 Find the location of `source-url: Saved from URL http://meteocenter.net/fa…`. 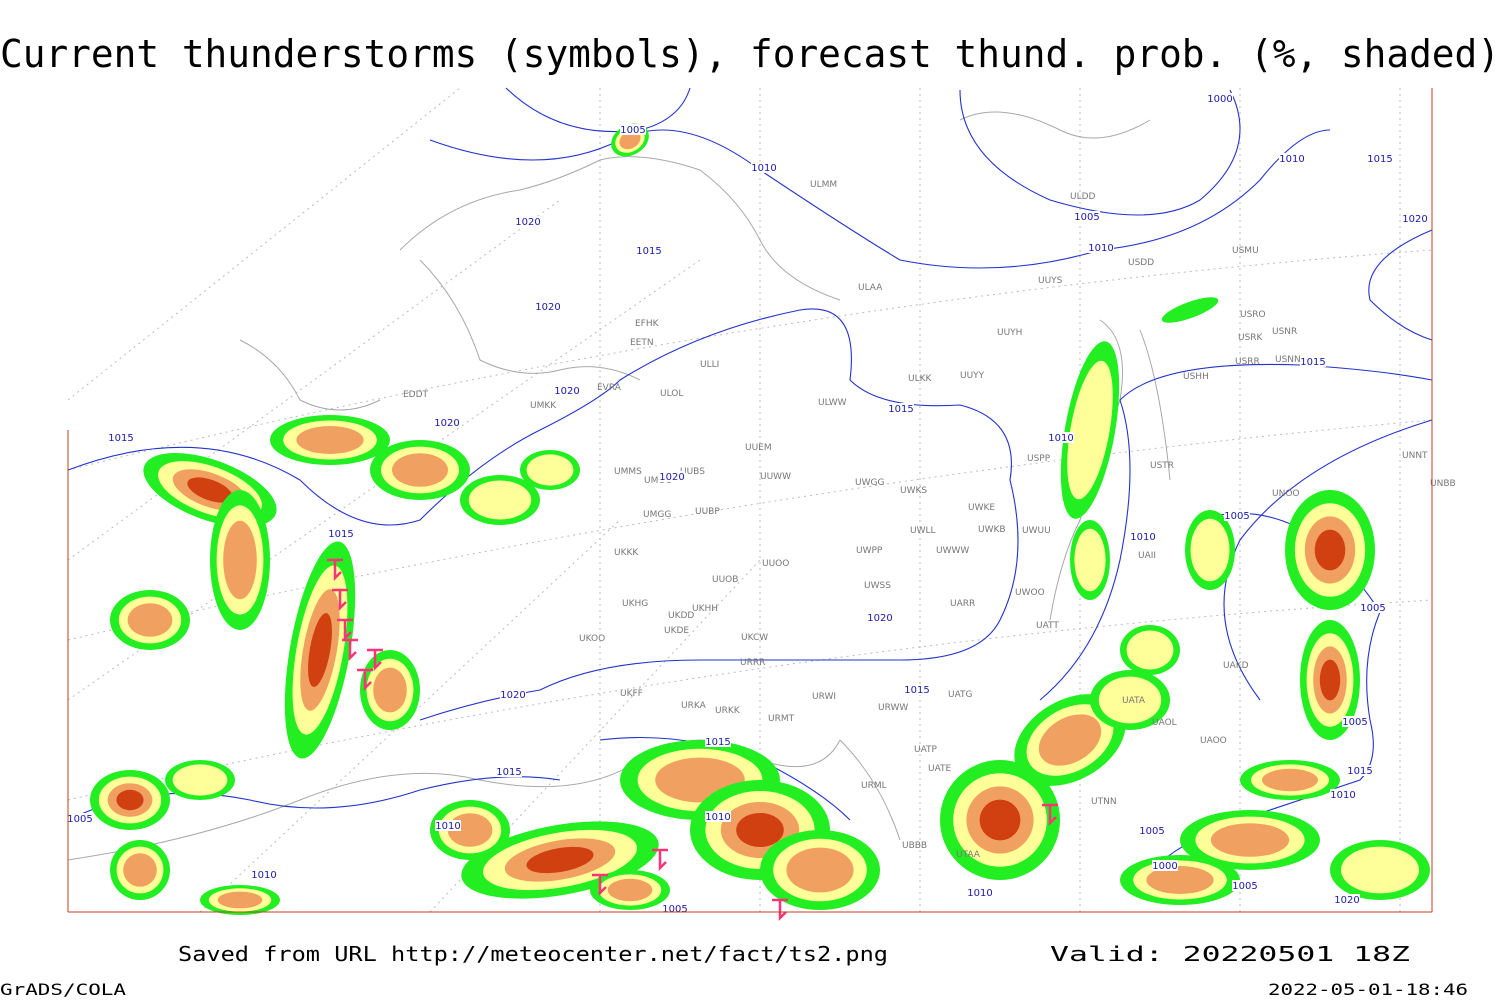

source-url: Saved from URL http://meteocenter.net/fa… is located at coordinates (533, 954).